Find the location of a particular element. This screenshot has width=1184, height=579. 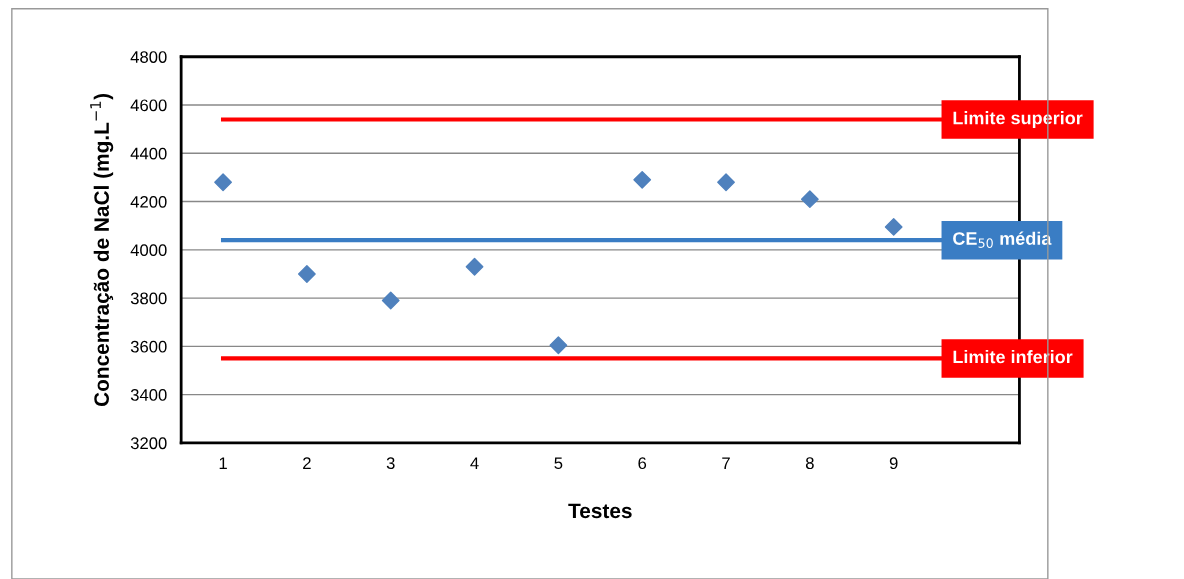

x-tick-label: 3 is located at coordinates (390, 463).